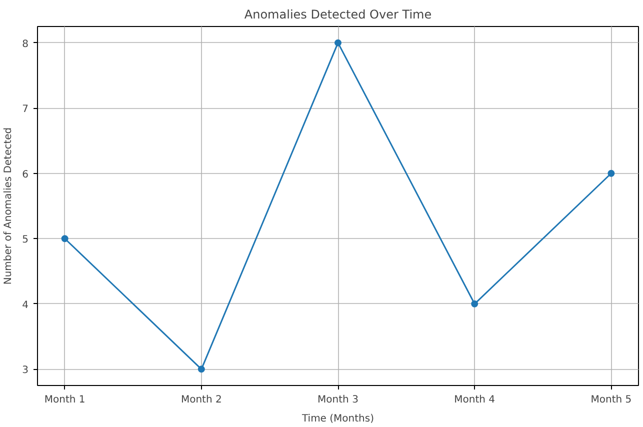 This screenshot has height=427, width=643. What do you see at coordinates (8, 206) in the screenshot?
I see `y-axis-title: Number of Anomalies Detected` at bounding box center [8, 206].